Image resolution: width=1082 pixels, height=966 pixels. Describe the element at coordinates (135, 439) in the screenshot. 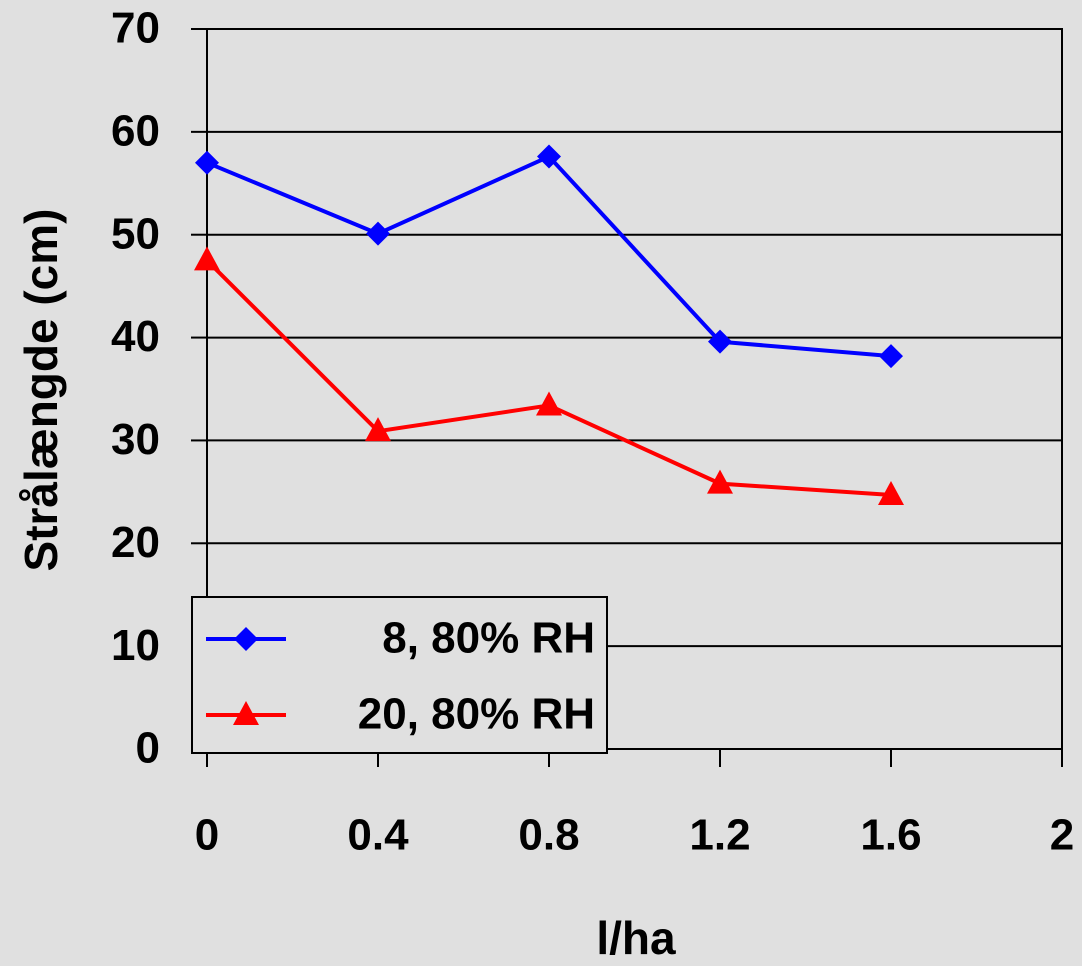

I see `y-tick-label: 30` at that location.